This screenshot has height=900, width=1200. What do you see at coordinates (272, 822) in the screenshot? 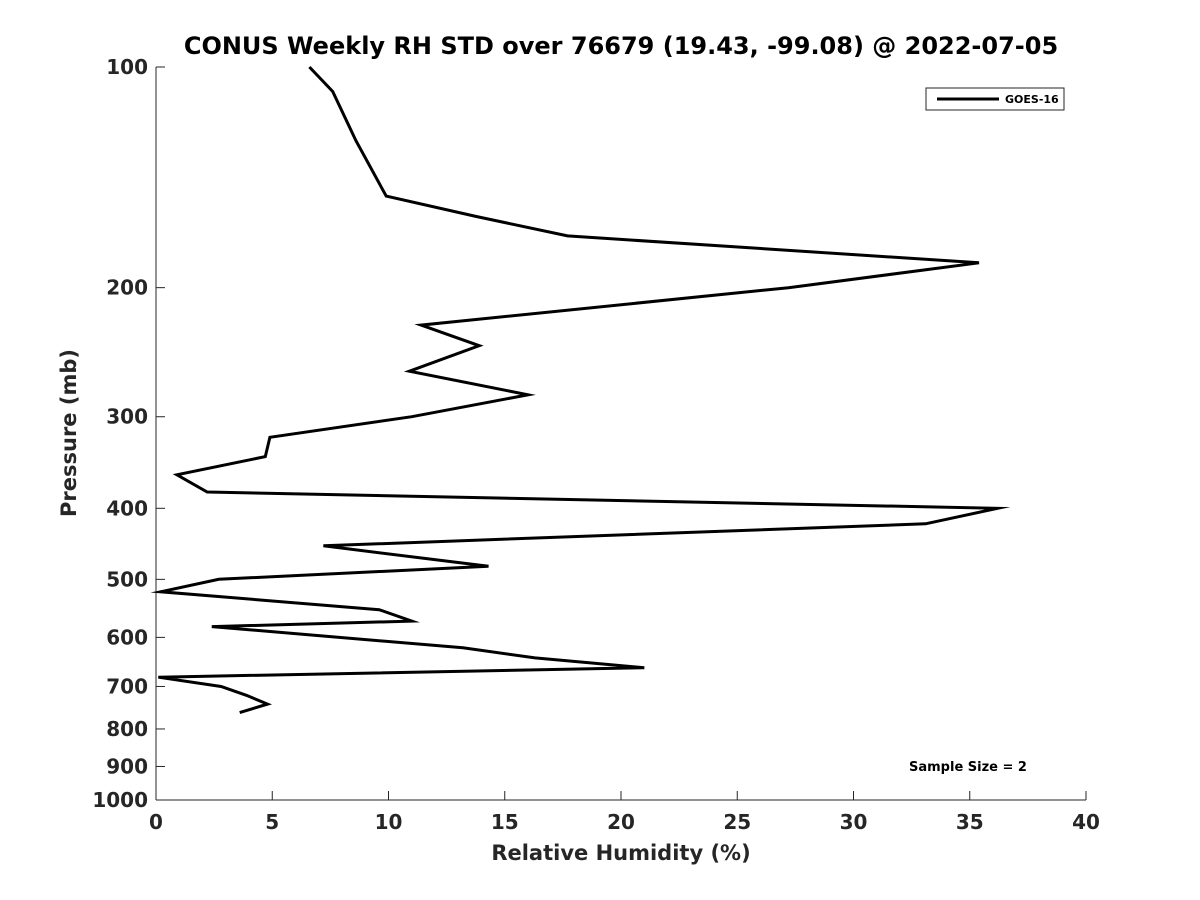
I see `x-tick-label: 5` at bounding box center [272, 822].